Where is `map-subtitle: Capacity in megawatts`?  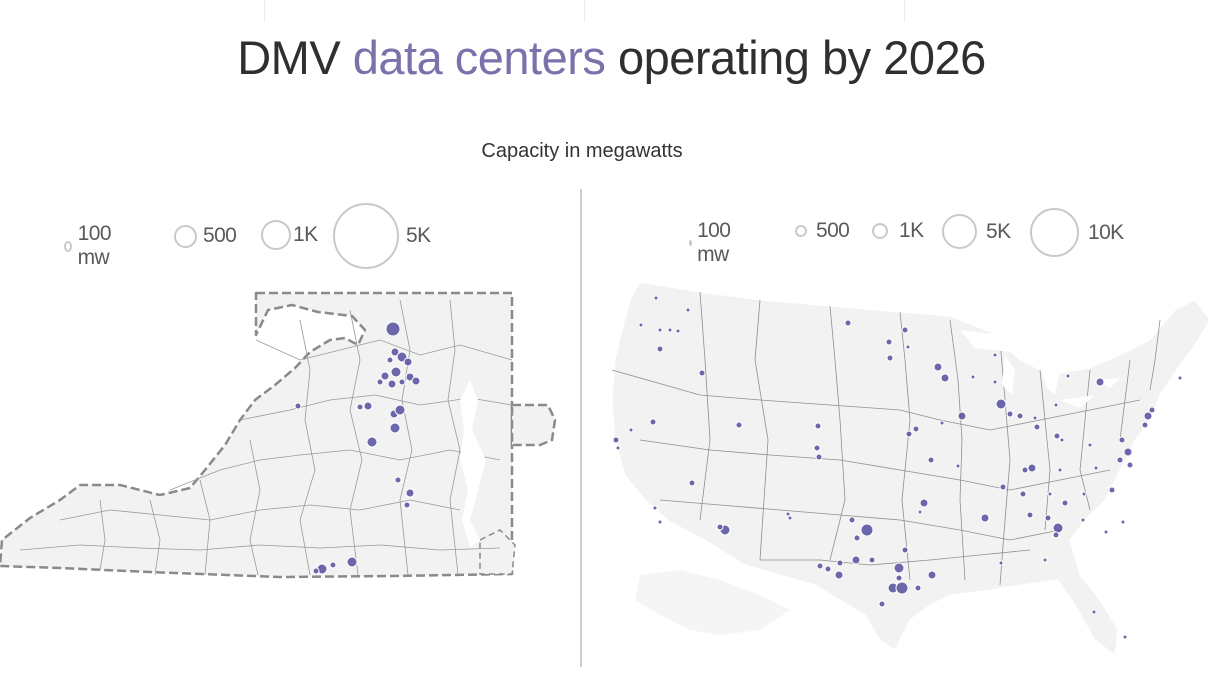 map-subtitle: Capacity in megawatts is located at coordinates (582, 151).